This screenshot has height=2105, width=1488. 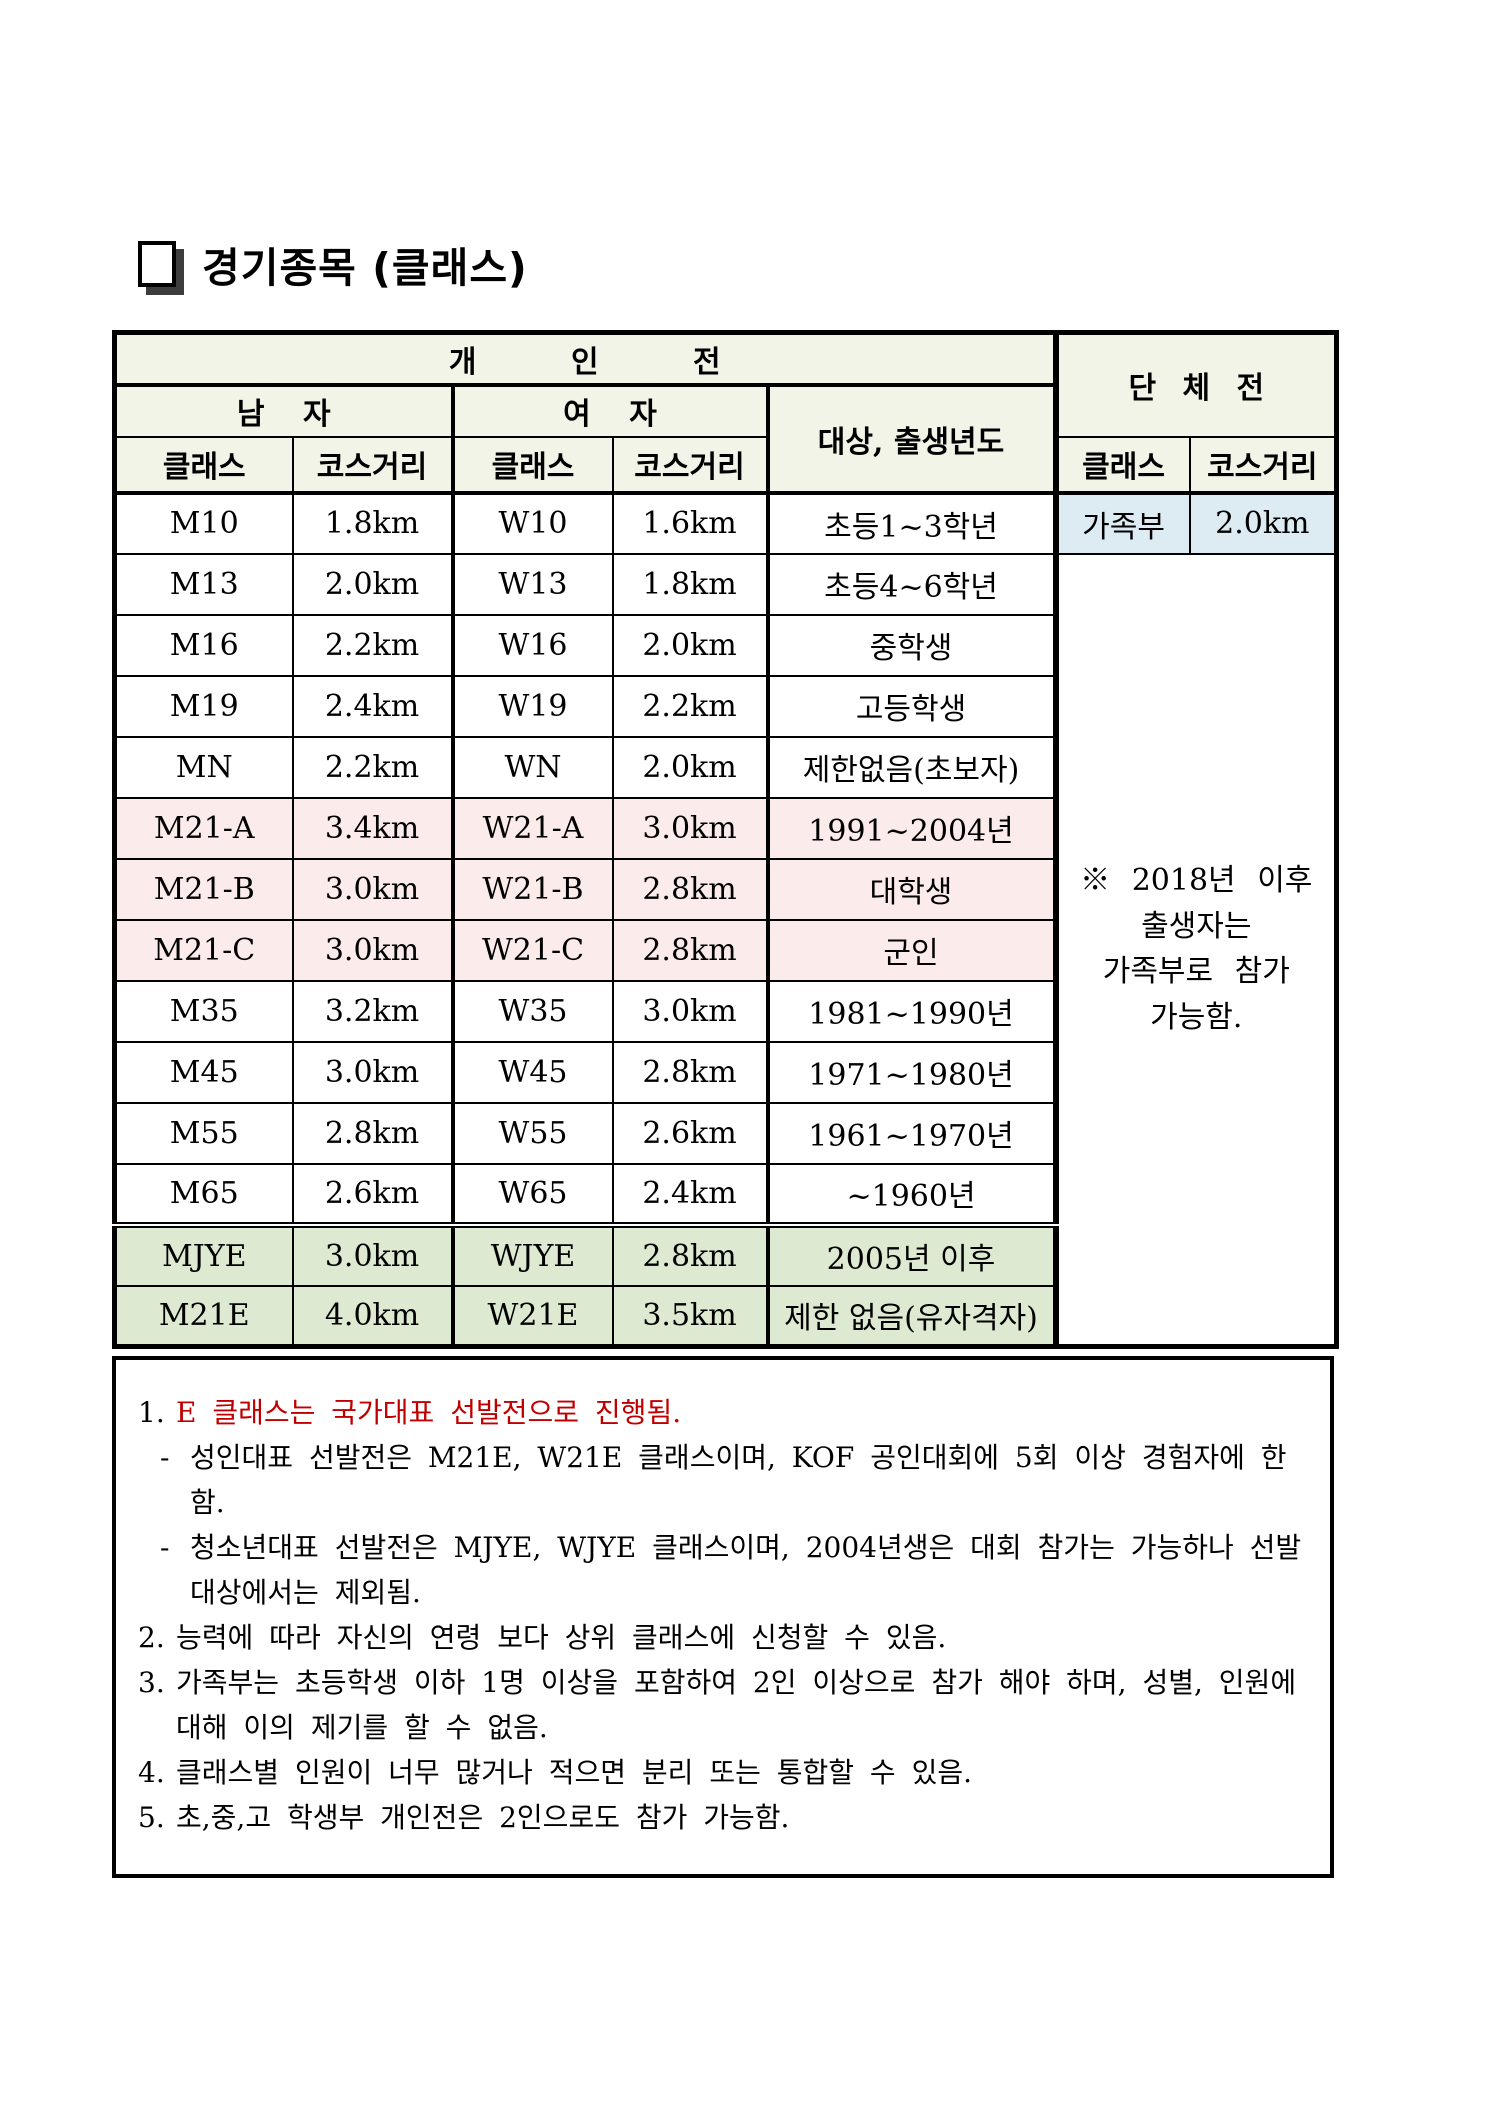 I want to click on w-class-cell: W19, so click(x=532, y=706).